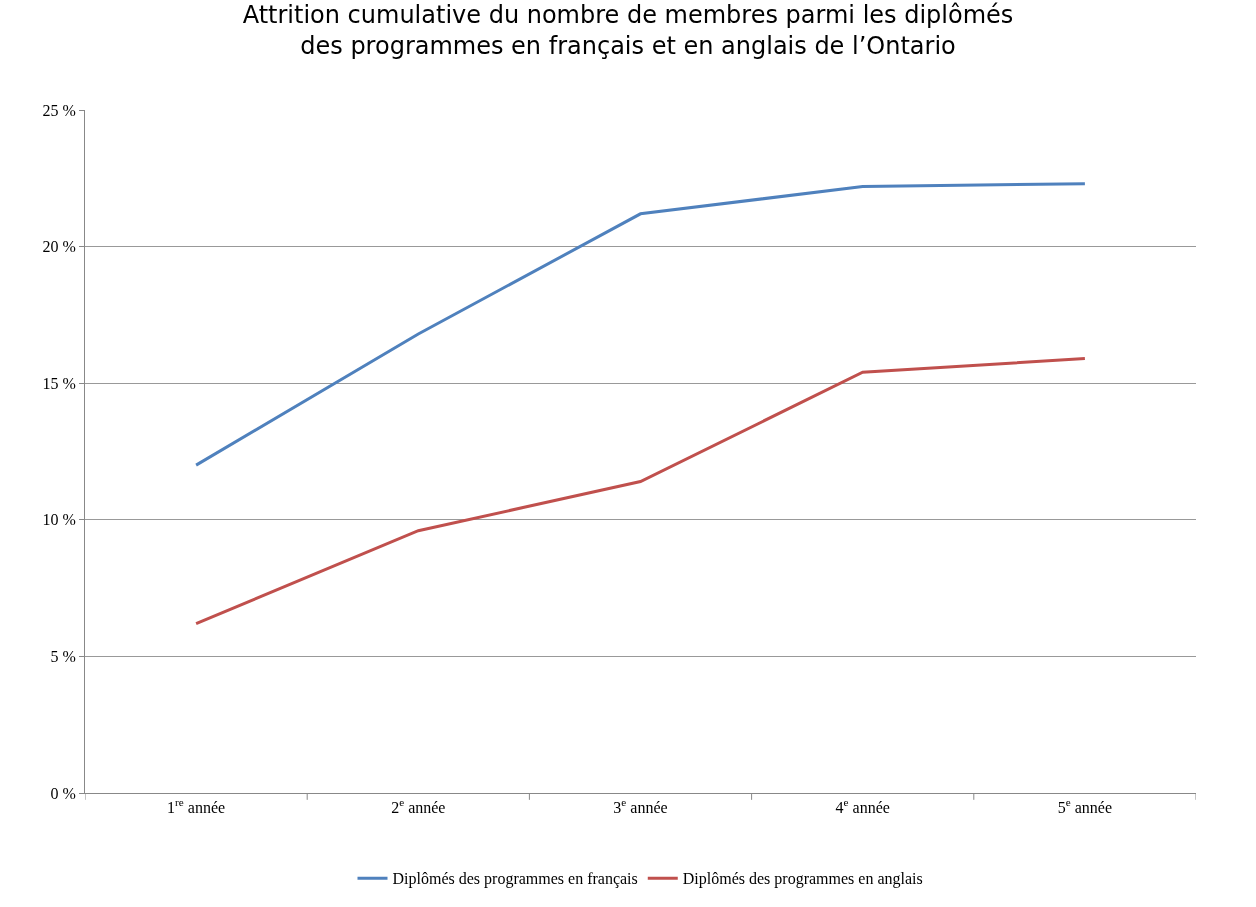 This screenshot has height=907, width=1256. Describe the element at coordinates (862, 806) in the screenshot. I see `x-tick-label: 4$^{e}$ année` at that location.